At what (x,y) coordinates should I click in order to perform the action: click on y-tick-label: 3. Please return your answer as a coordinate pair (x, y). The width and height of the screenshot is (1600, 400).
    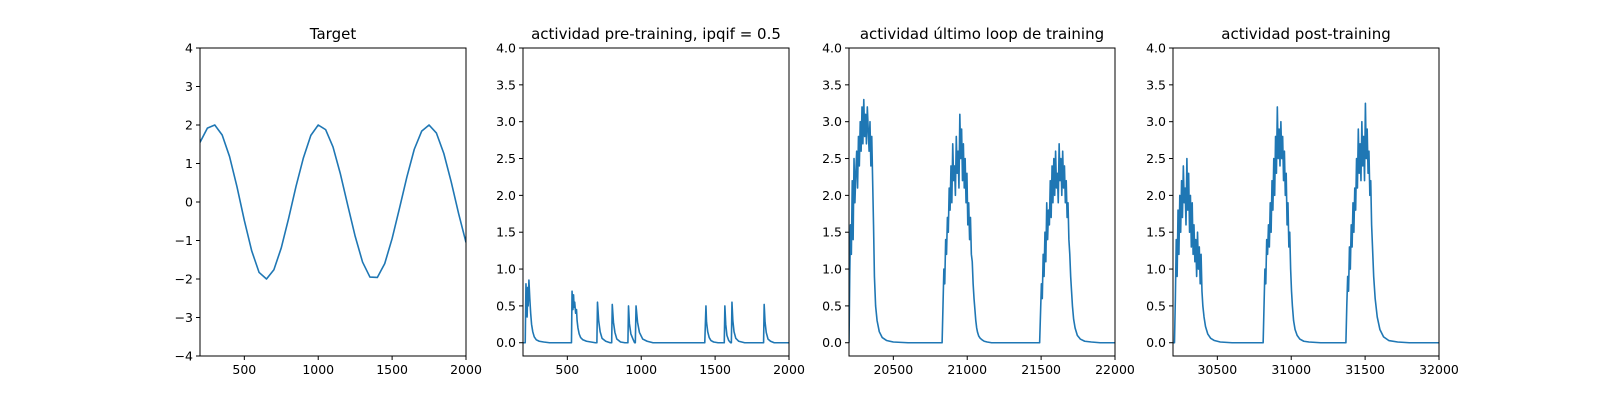
    Looking at the image, I should click on (189, 86).